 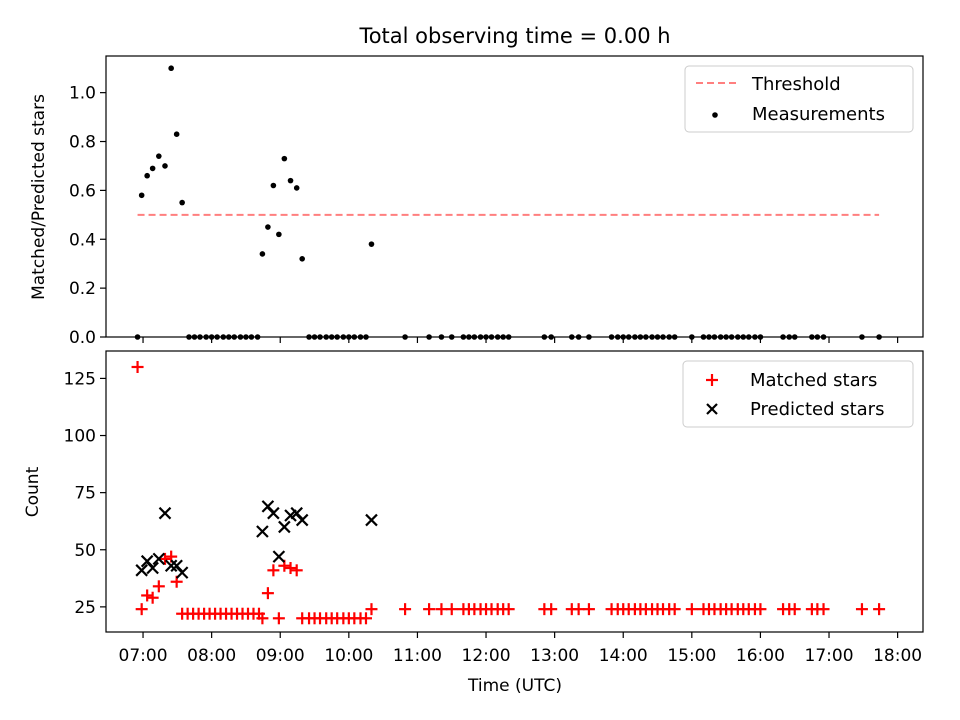 I want to click on bottom-x-tick-label: 11:00, so click(x=417, y=656).